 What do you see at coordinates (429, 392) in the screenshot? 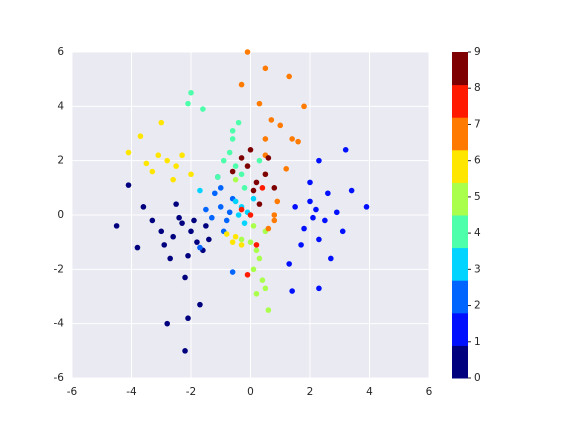
I see `x-tick-label: 6` at bounding box center [429, 392].